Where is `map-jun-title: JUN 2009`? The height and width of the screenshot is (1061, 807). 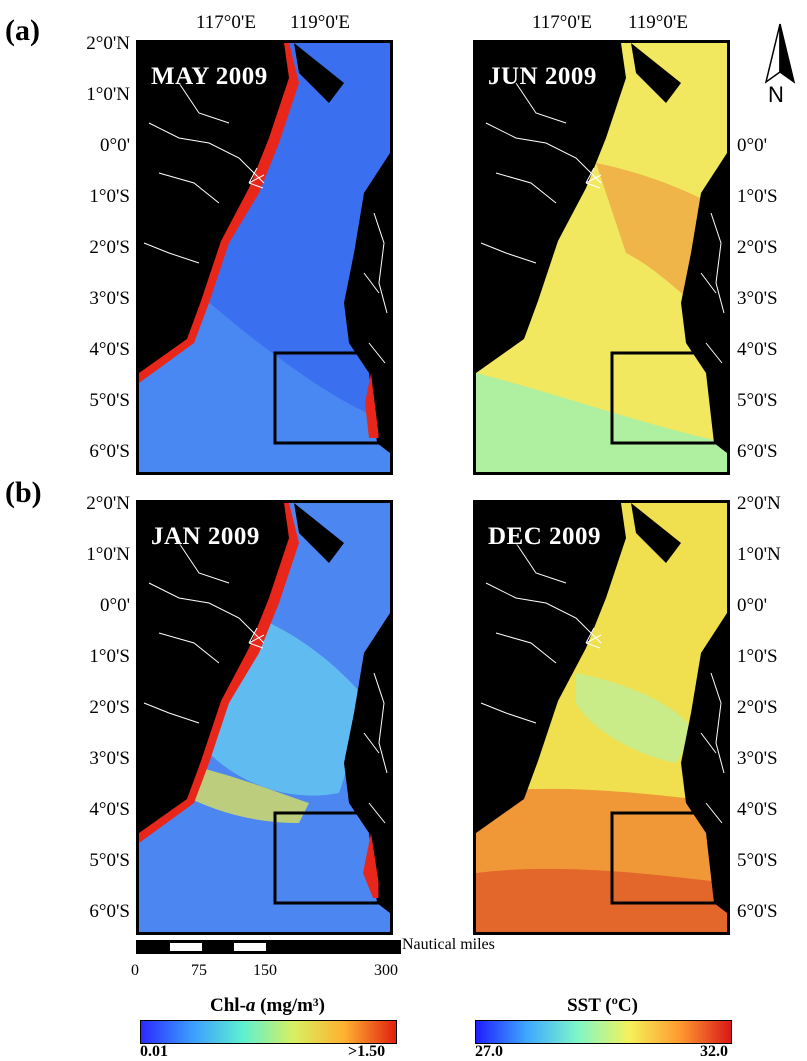 map-jun-title: JUN 2009 is located at coordinates (542, 76).